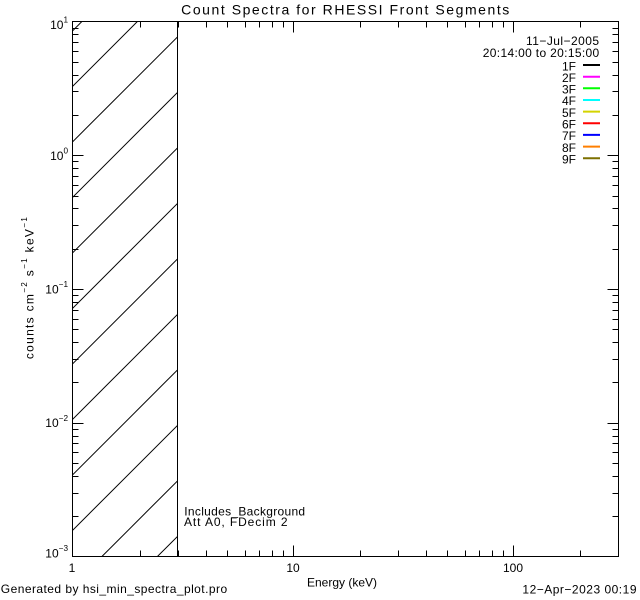 This screenshot has height=600, width=640. I want to click on svg-text: 7F, so click(569, 136).